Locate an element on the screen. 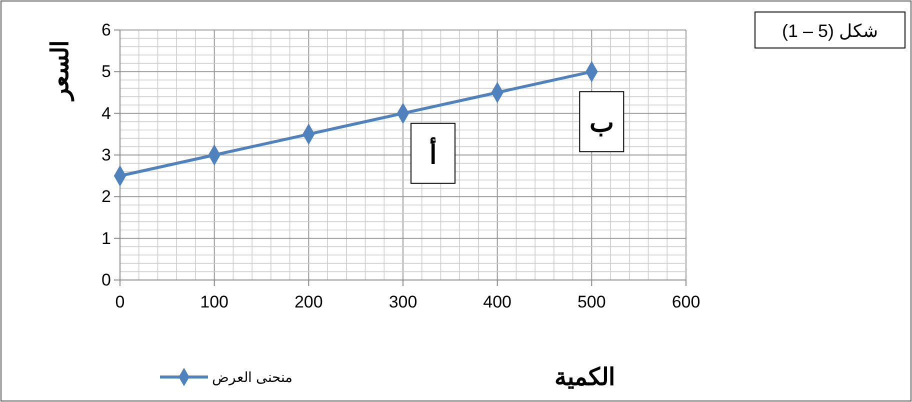 The image size is (912, 402). y-tick-label: 6 is located at coordinates (106, 30).